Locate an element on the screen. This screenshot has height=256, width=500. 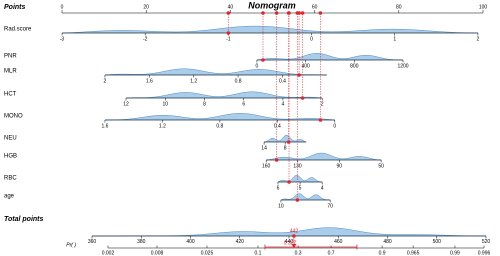
tick-label: 1200 is located at coordinates (402, 66).